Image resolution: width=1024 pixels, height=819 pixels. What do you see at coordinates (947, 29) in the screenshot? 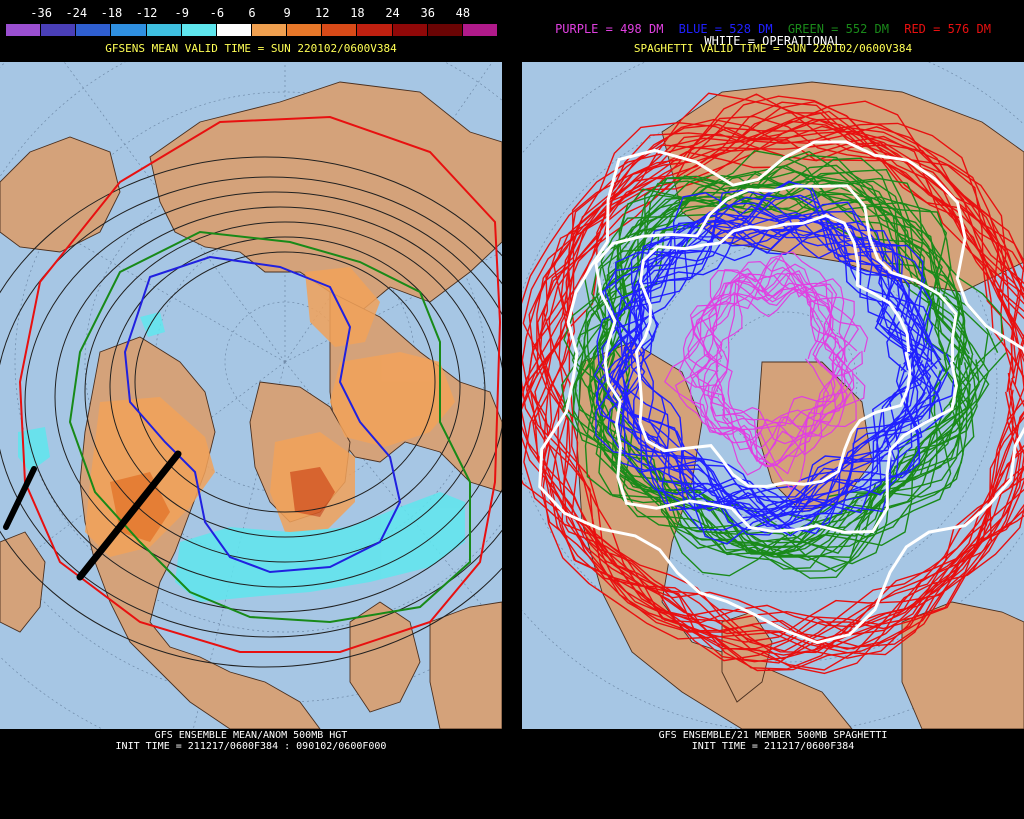
I see `legend-red: RED = 576 DM` at bounding box center [947, 29].